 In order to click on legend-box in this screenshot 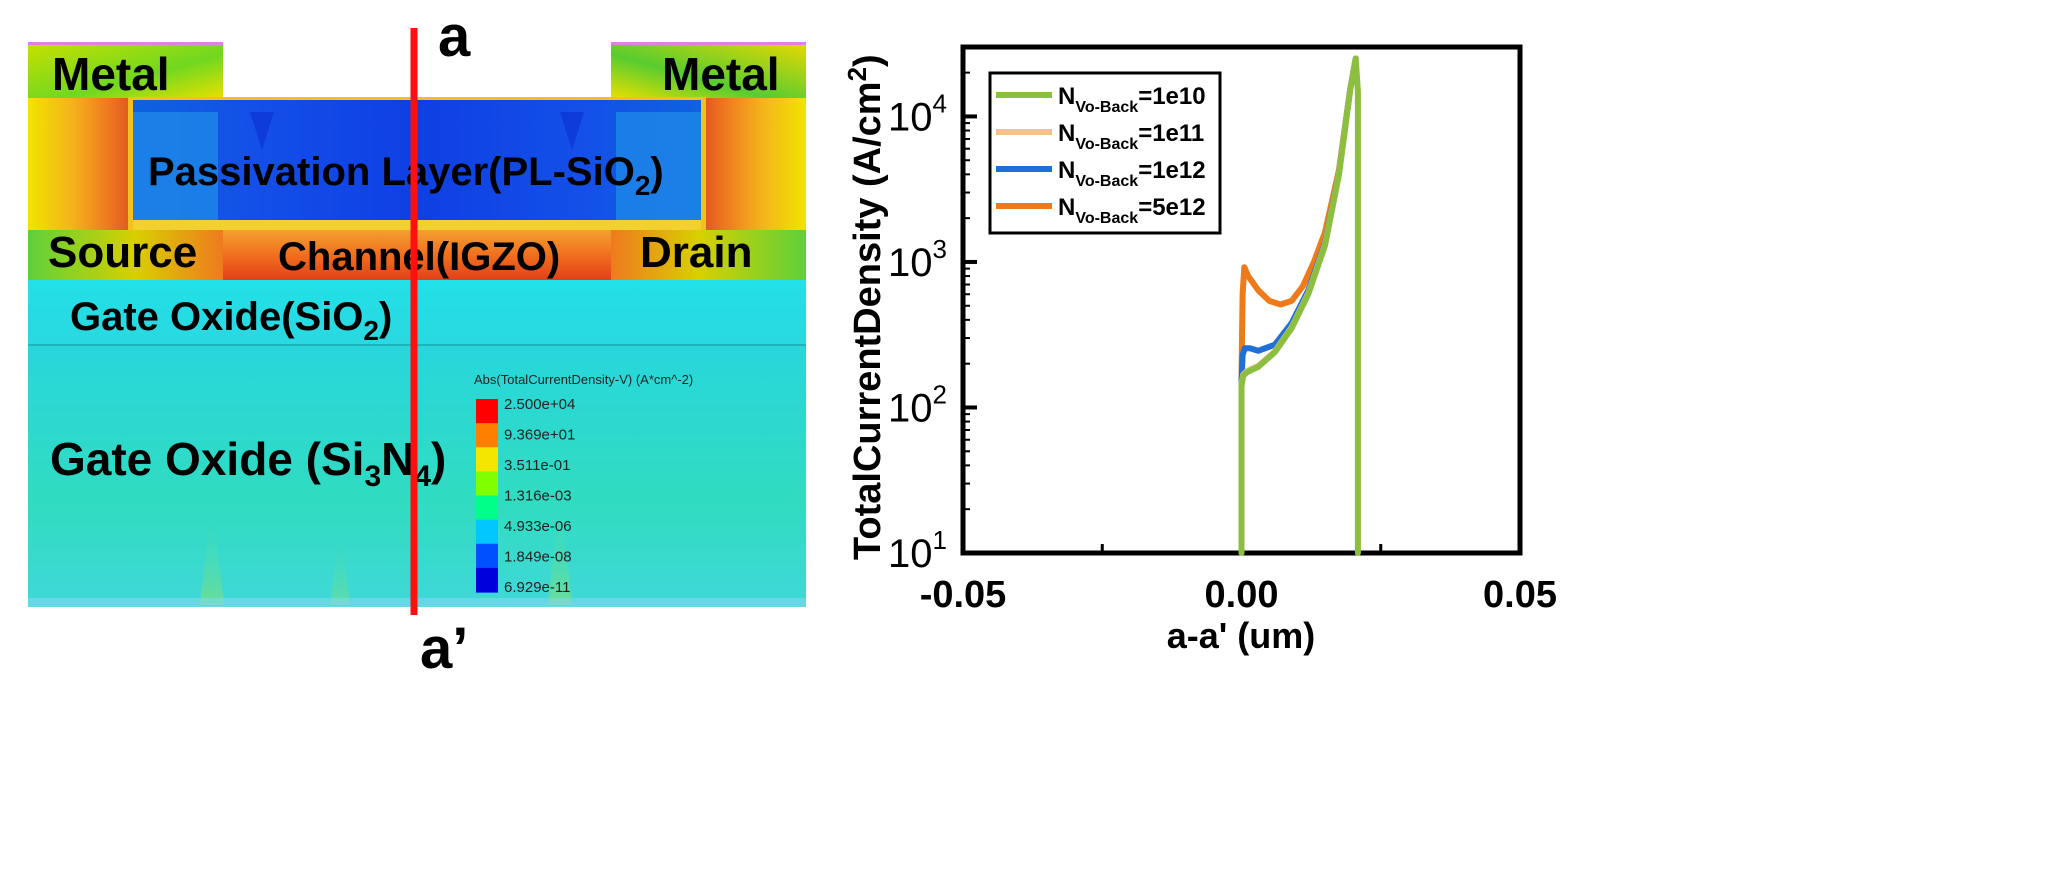, I will do `click(1105, 153)`.